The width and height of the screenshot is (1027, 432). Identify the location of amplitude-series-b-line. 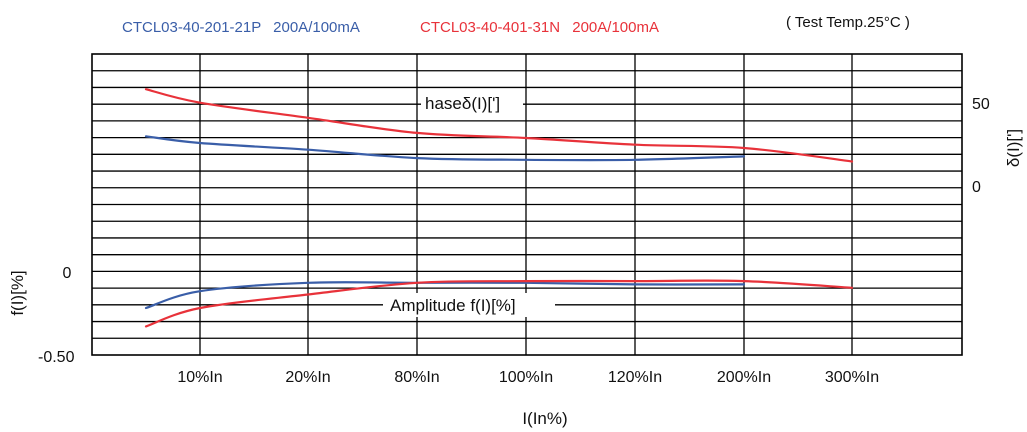
(499, 303).